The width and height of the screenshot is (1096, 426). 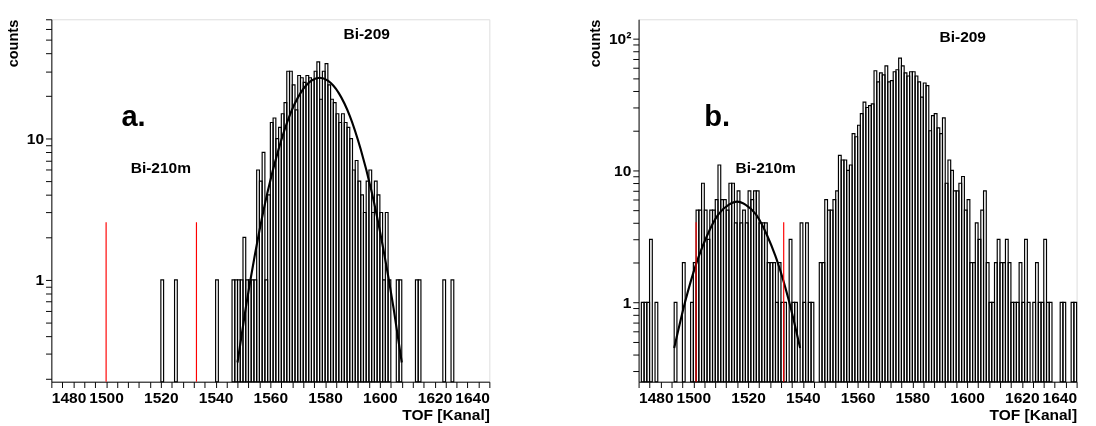 What do you see at coordinates (717, 115) in the screenshot?
I see `annotation: b.` at bounding box center [717, 115].